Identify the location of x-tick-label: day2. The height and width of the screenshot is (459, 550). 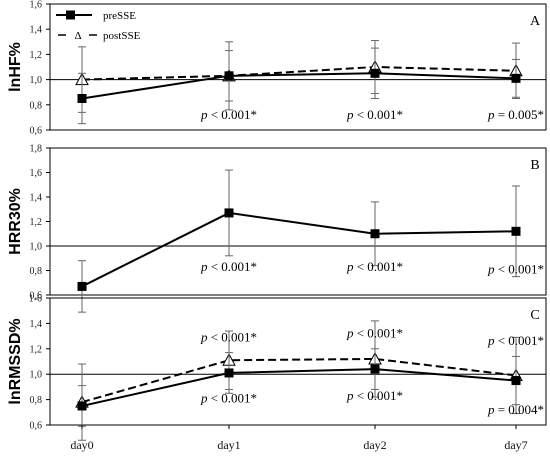
(374, 445).